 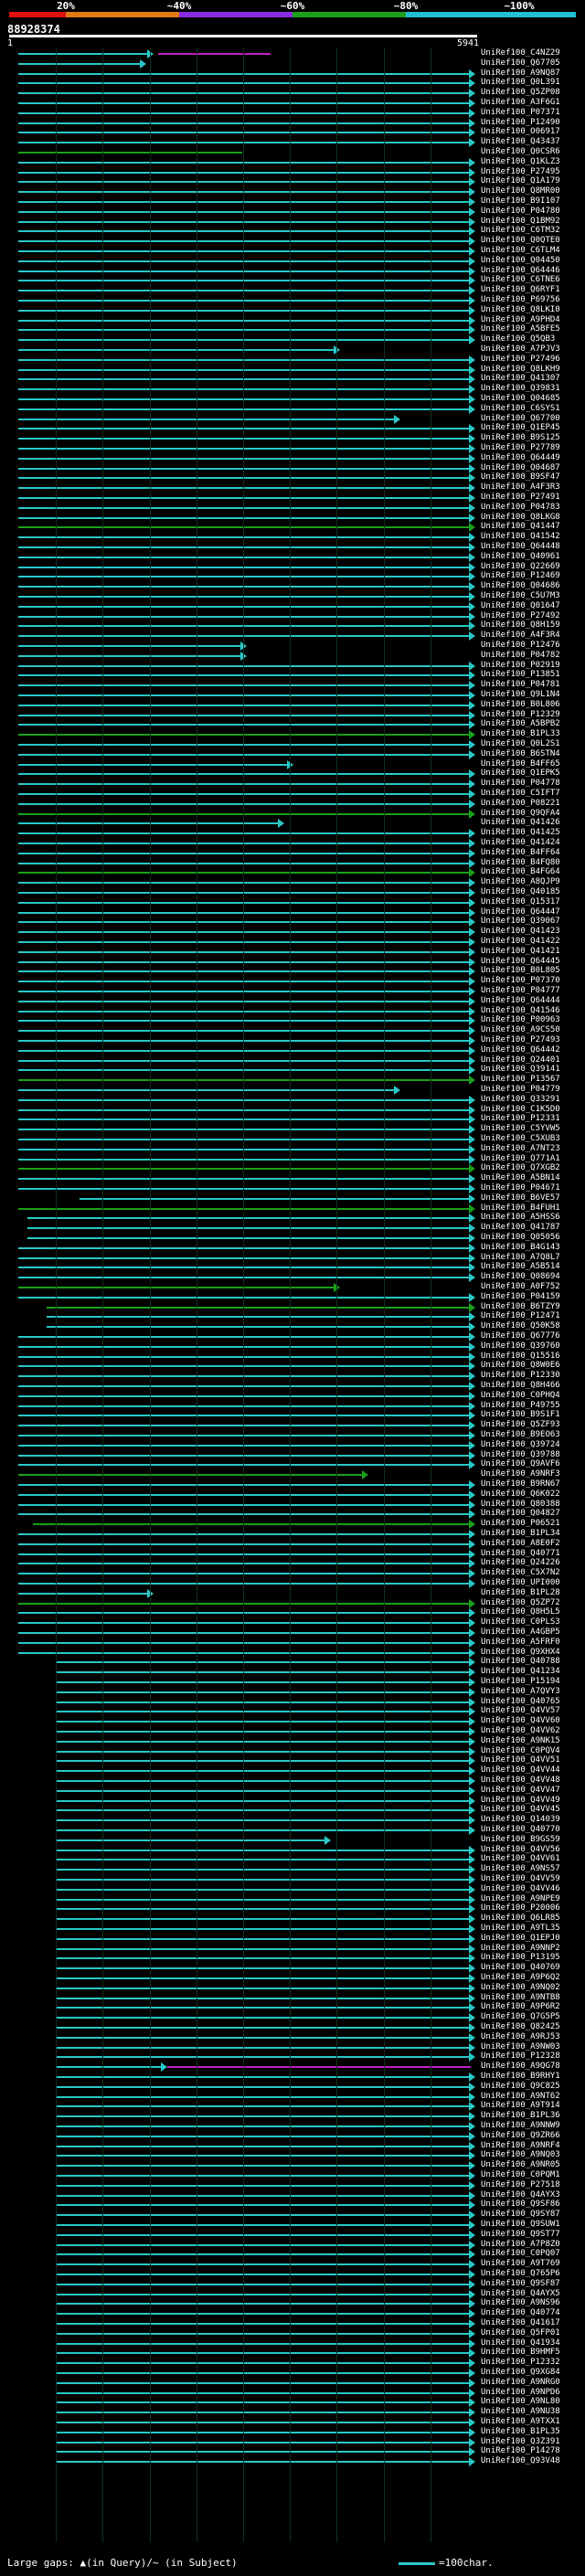 I want to click on hit-id-link: UniRef100_P13851, so click(x=520, y=675).